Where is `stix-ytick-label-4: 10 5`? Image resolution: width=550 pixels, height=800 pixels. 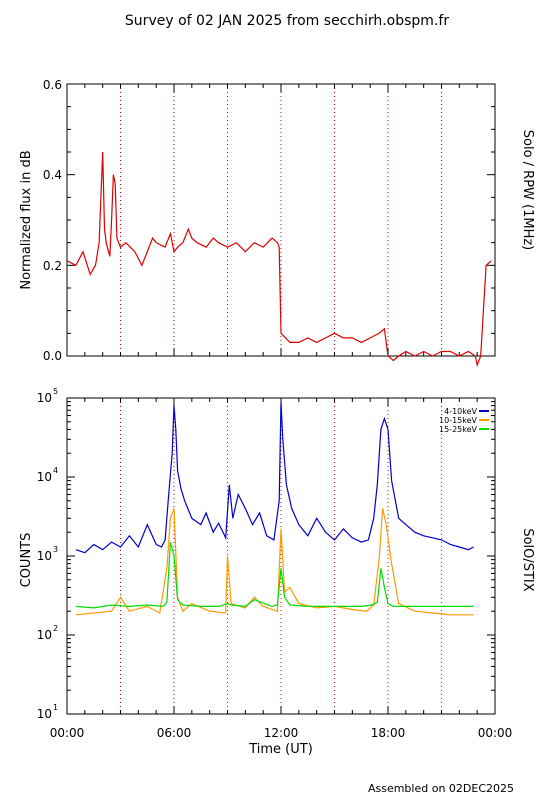
stix-ytick-label-4: 10 5 is located at coordinates (47, 396).